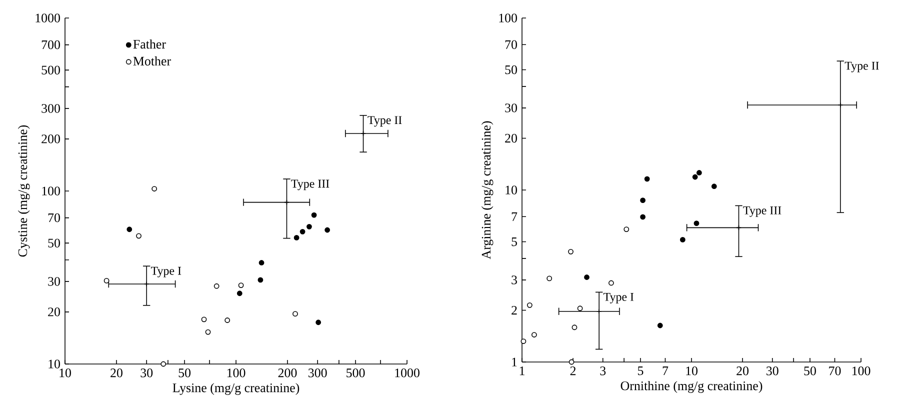 The width and height of the screenshot is (908, 410). What do you see at coordinates (514, 241) in the screenshot?
I see `y-tick-label: 5` at bounding box center [514, 241].